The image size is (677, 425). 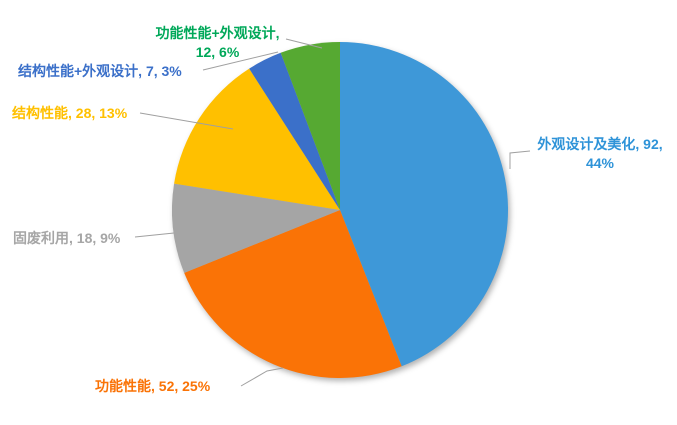 What do you see at coordinates (240, 61) in the screenshot?
I see `leader-line-structure-appearance` at bounding box center [240, 61].